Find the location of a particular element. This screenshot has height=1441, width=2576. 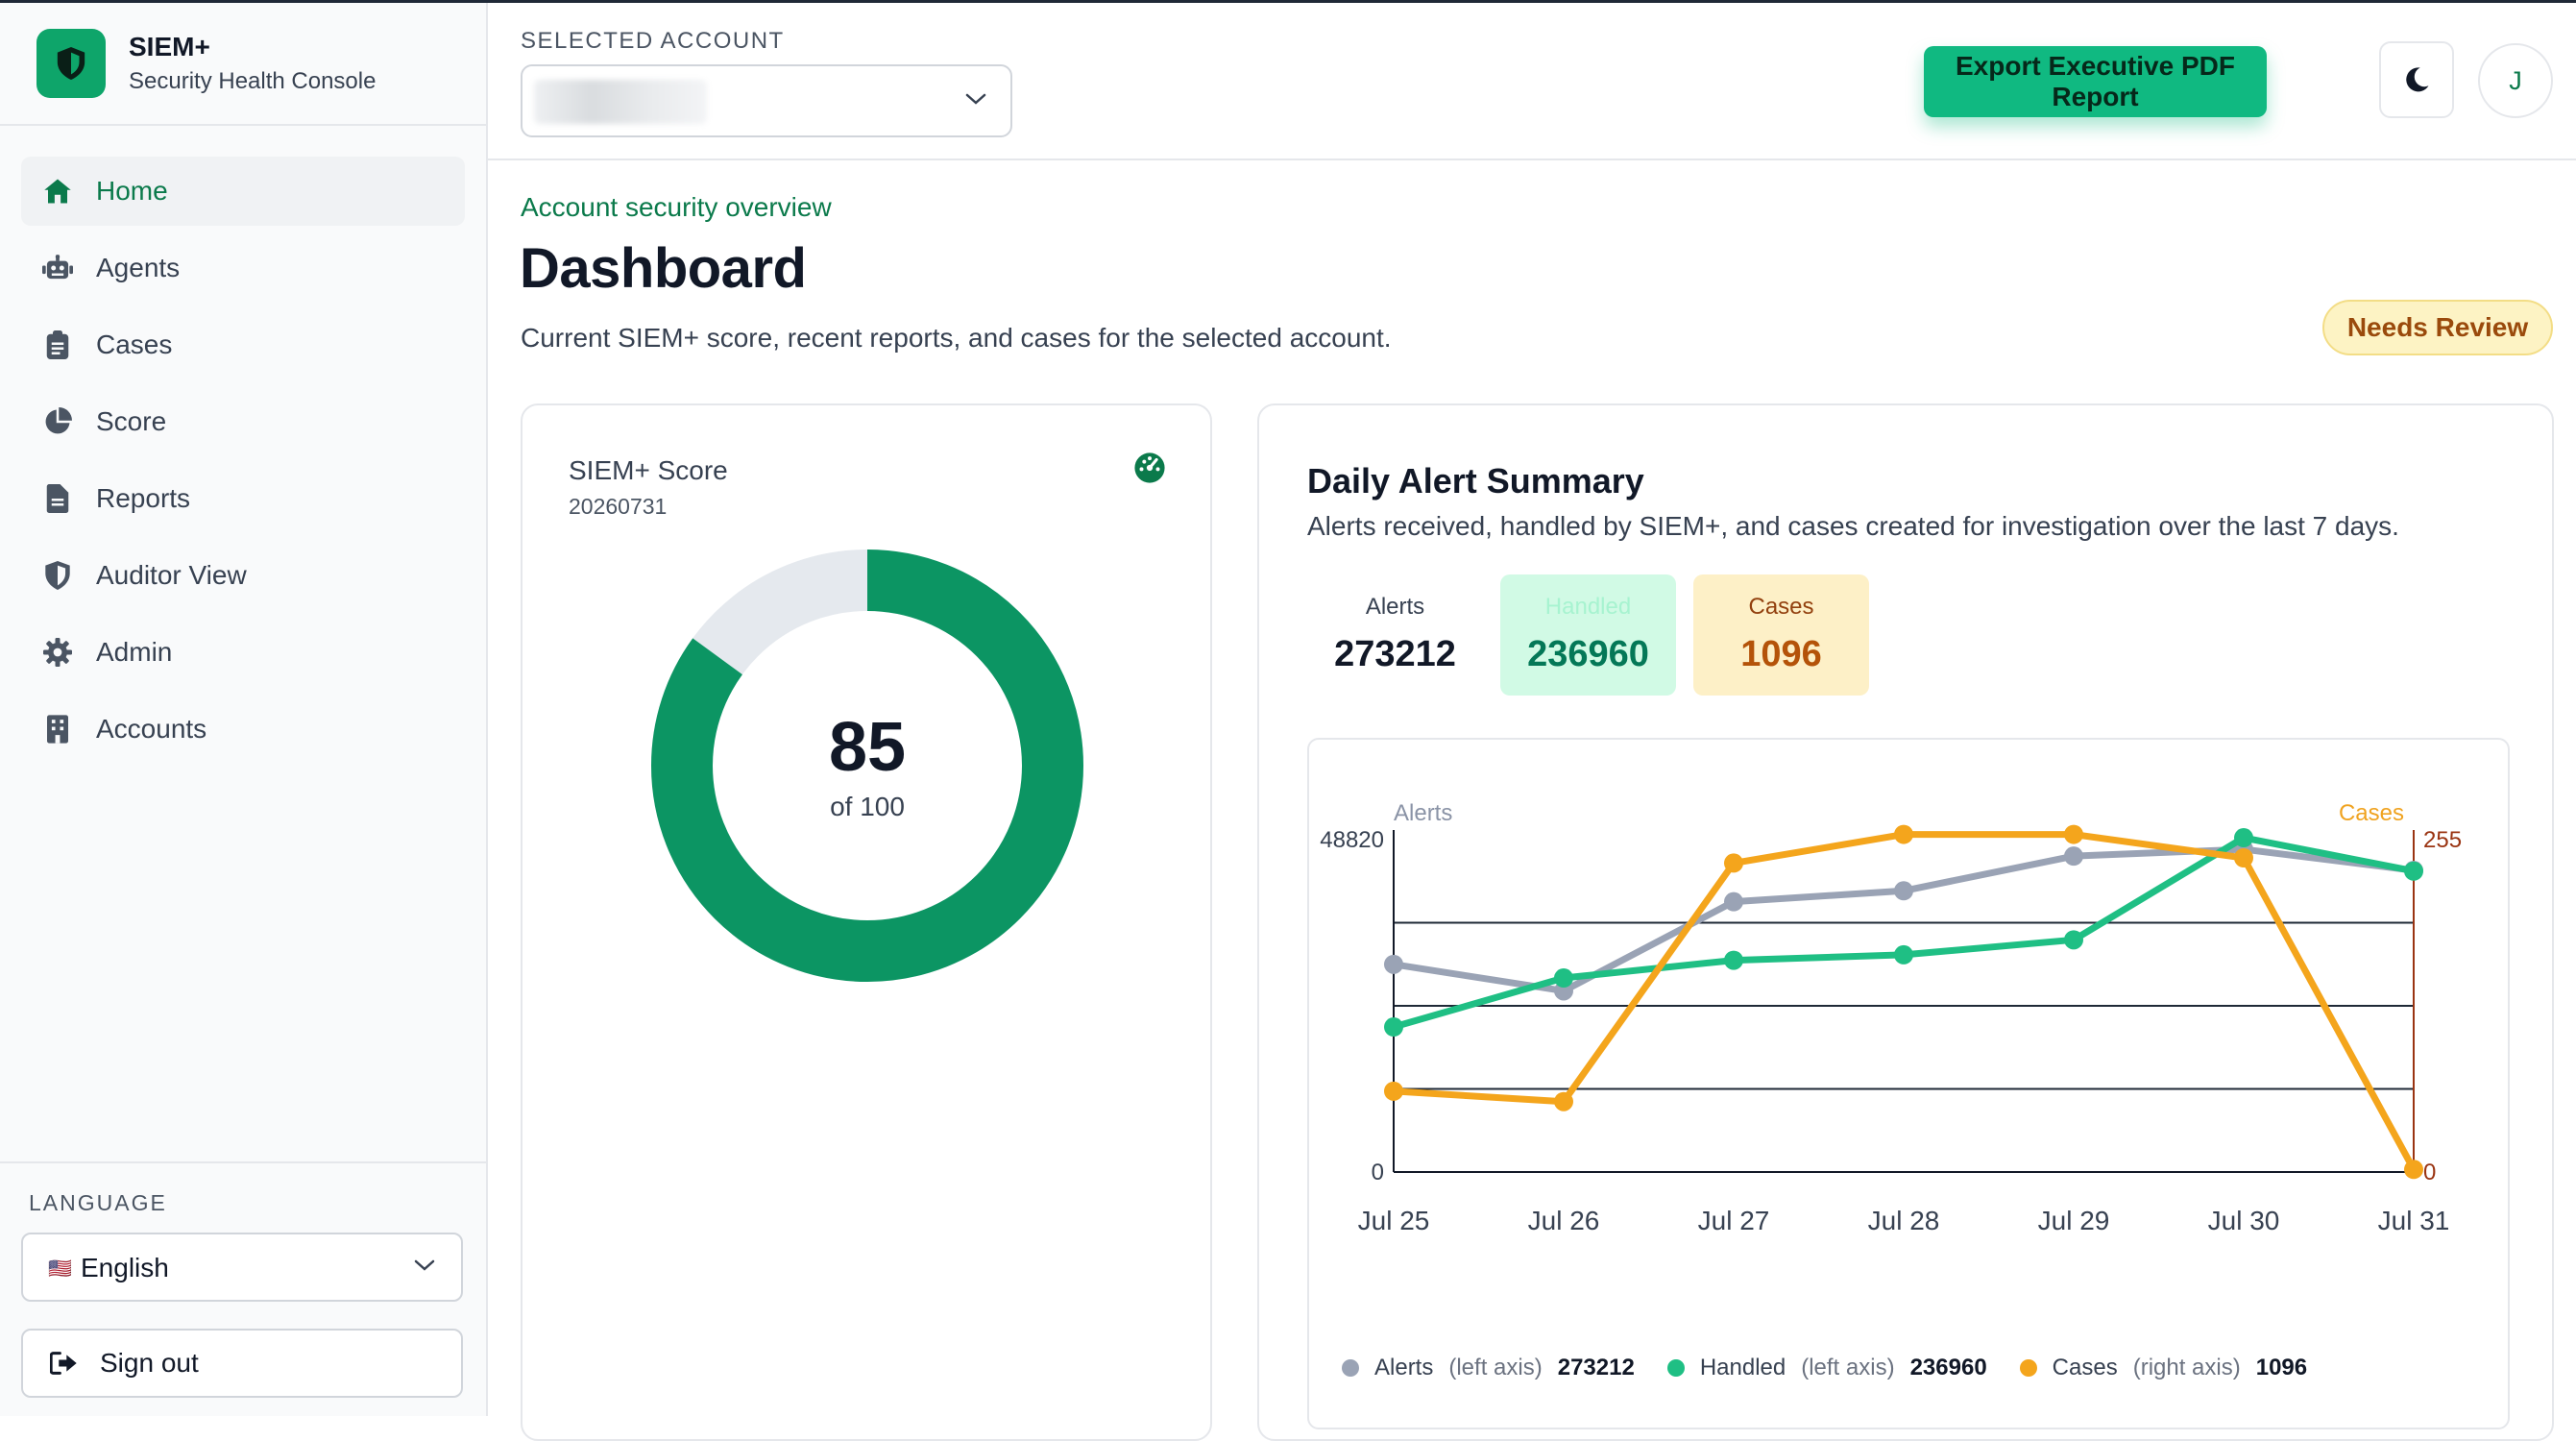

theme-toggle-button is located at coordinates (2416, 79).